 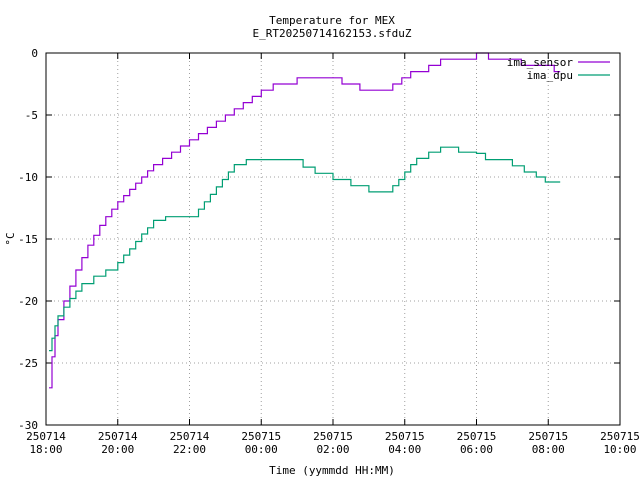 What do you see at coordinates (332, 470) in the screenshot?
I see `x-axis-label: Time (yymmdd HH:MM)` at bounding box center [332, 470].